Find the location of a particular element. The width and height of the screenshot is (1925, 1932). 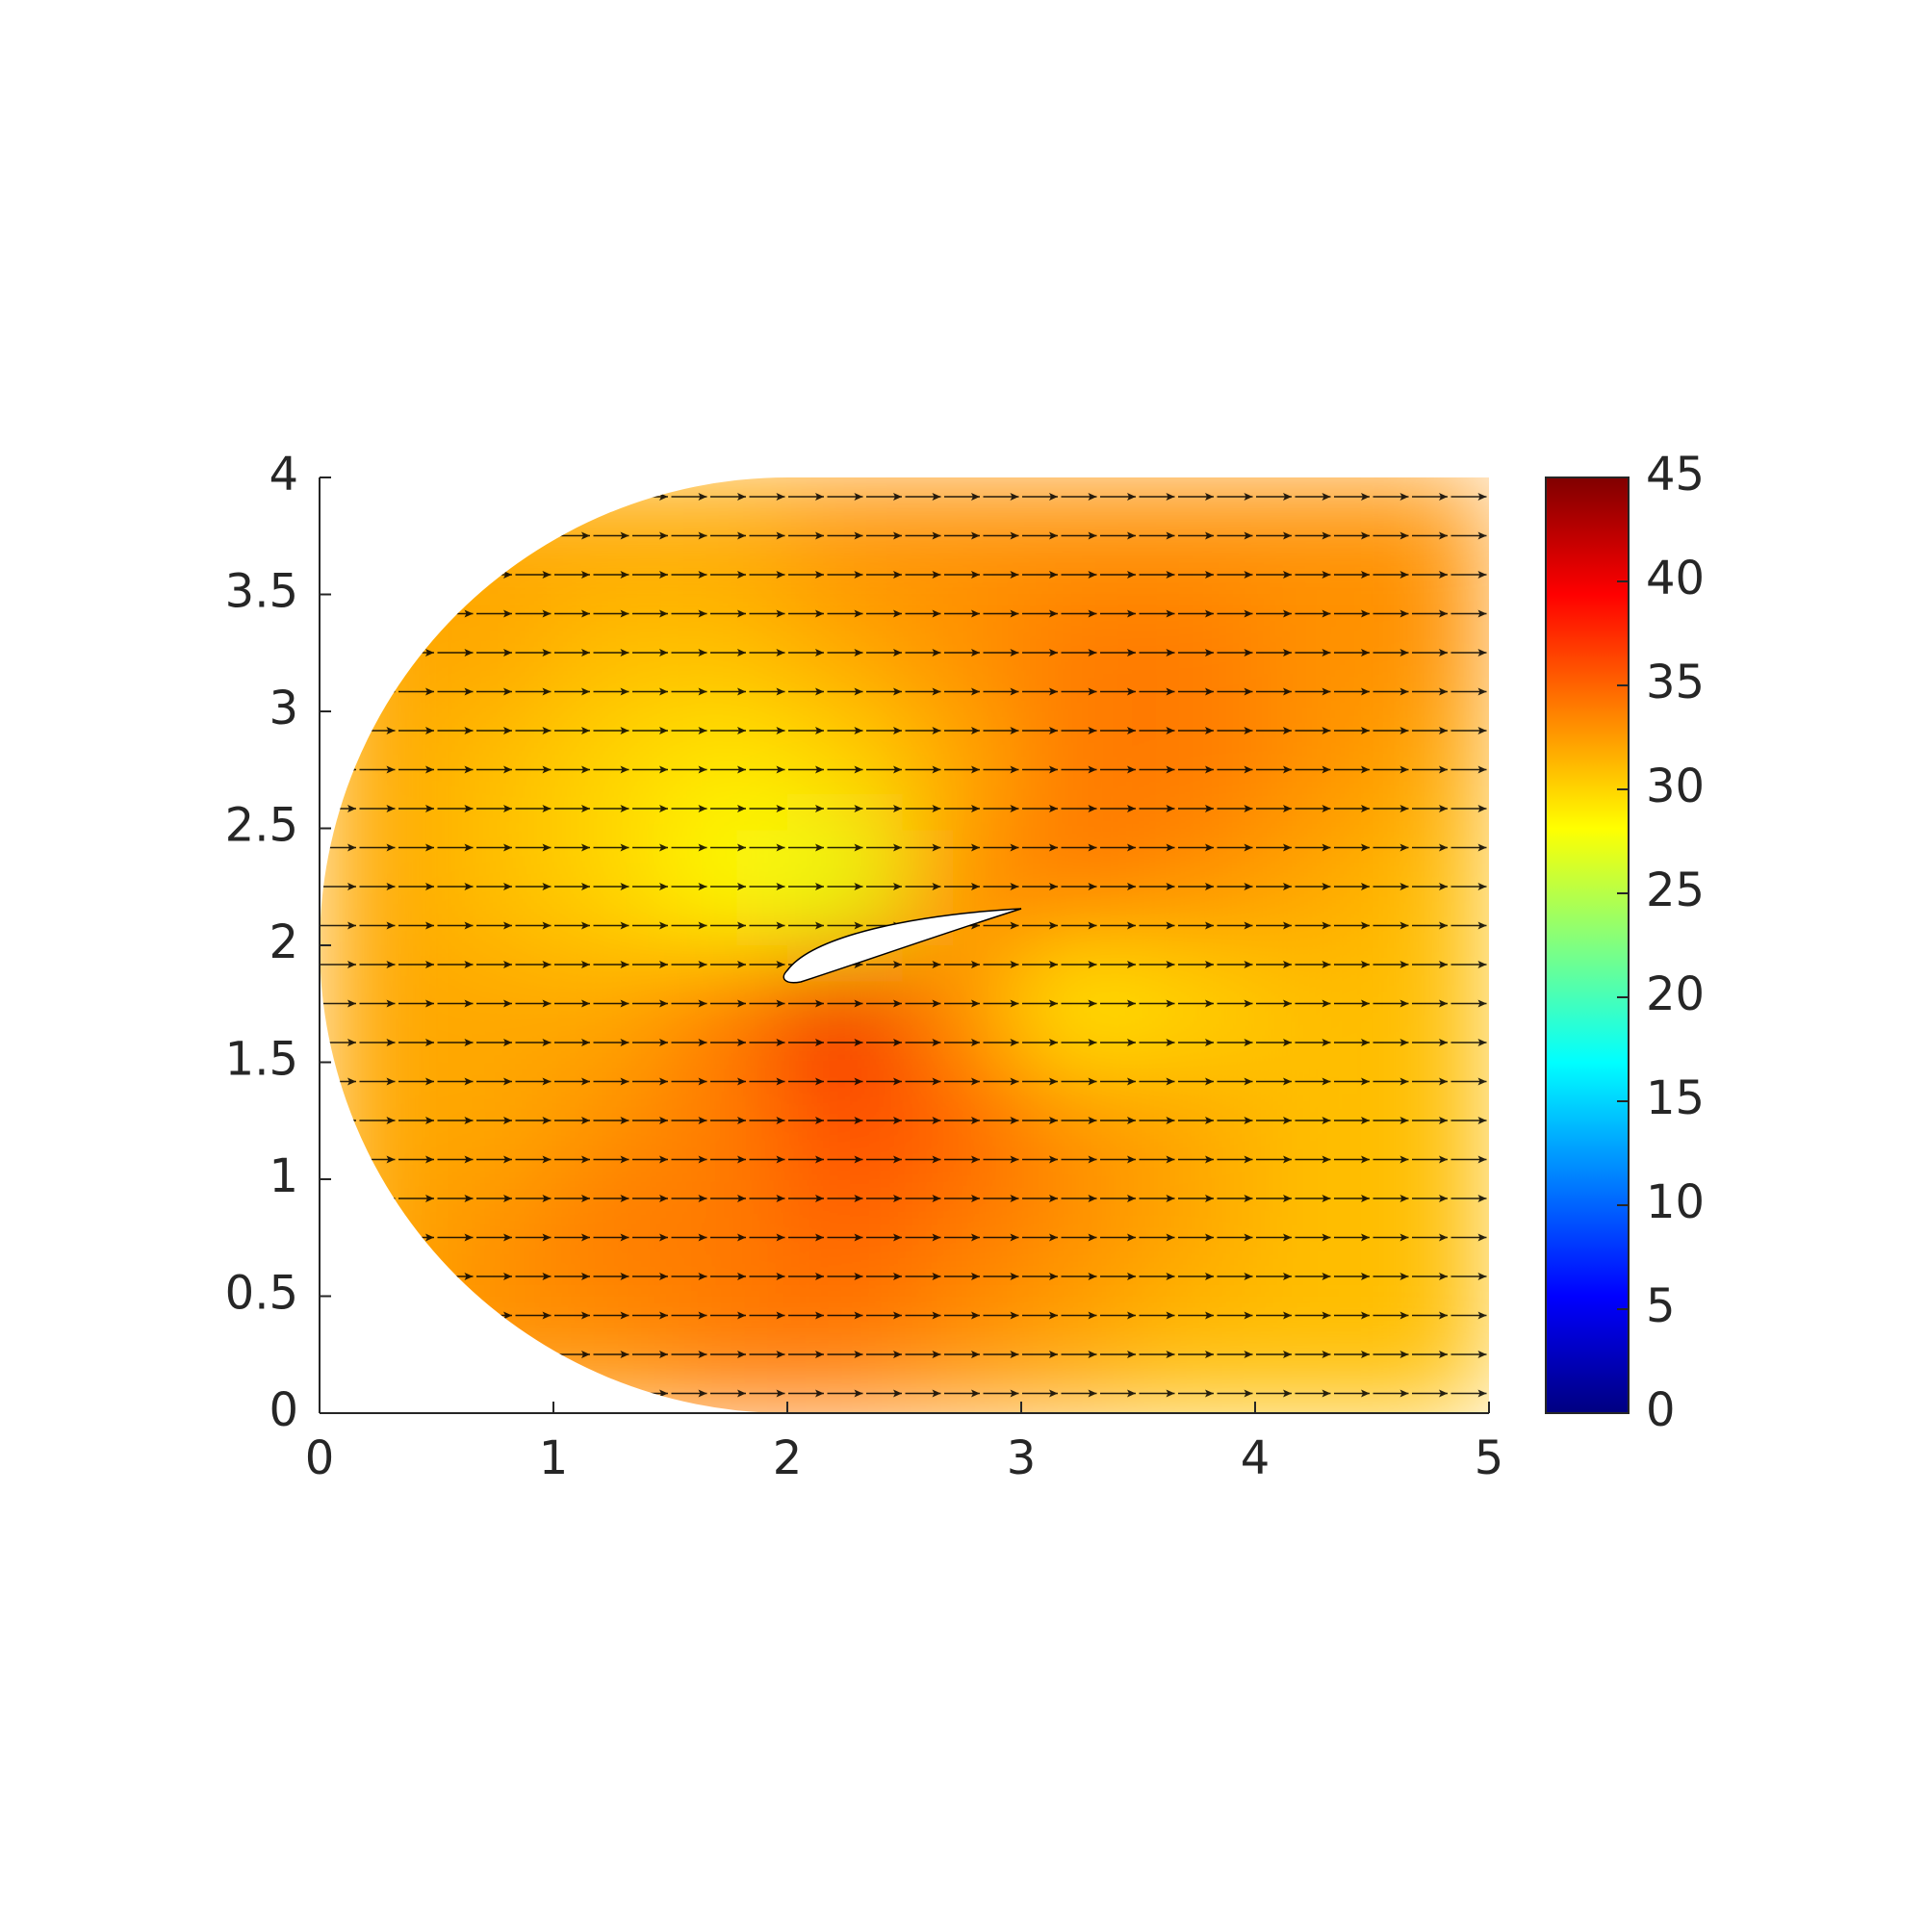

colorbar-tick-label: 15 is located at coordinates (1675, 1098).